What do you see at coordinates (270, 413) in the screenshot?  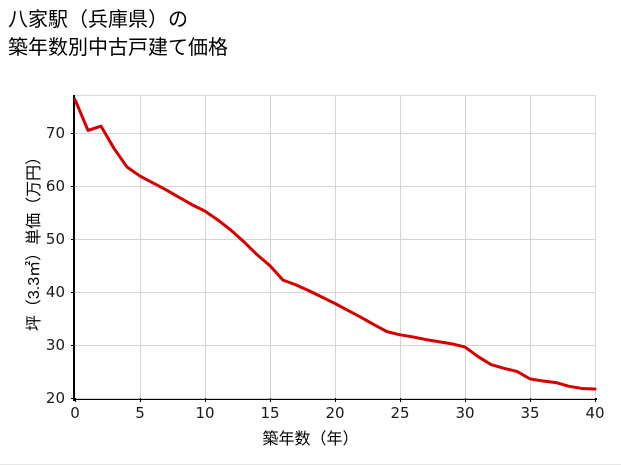 I see `x-tick-label-15: 15` at bounding box center [270, 413].